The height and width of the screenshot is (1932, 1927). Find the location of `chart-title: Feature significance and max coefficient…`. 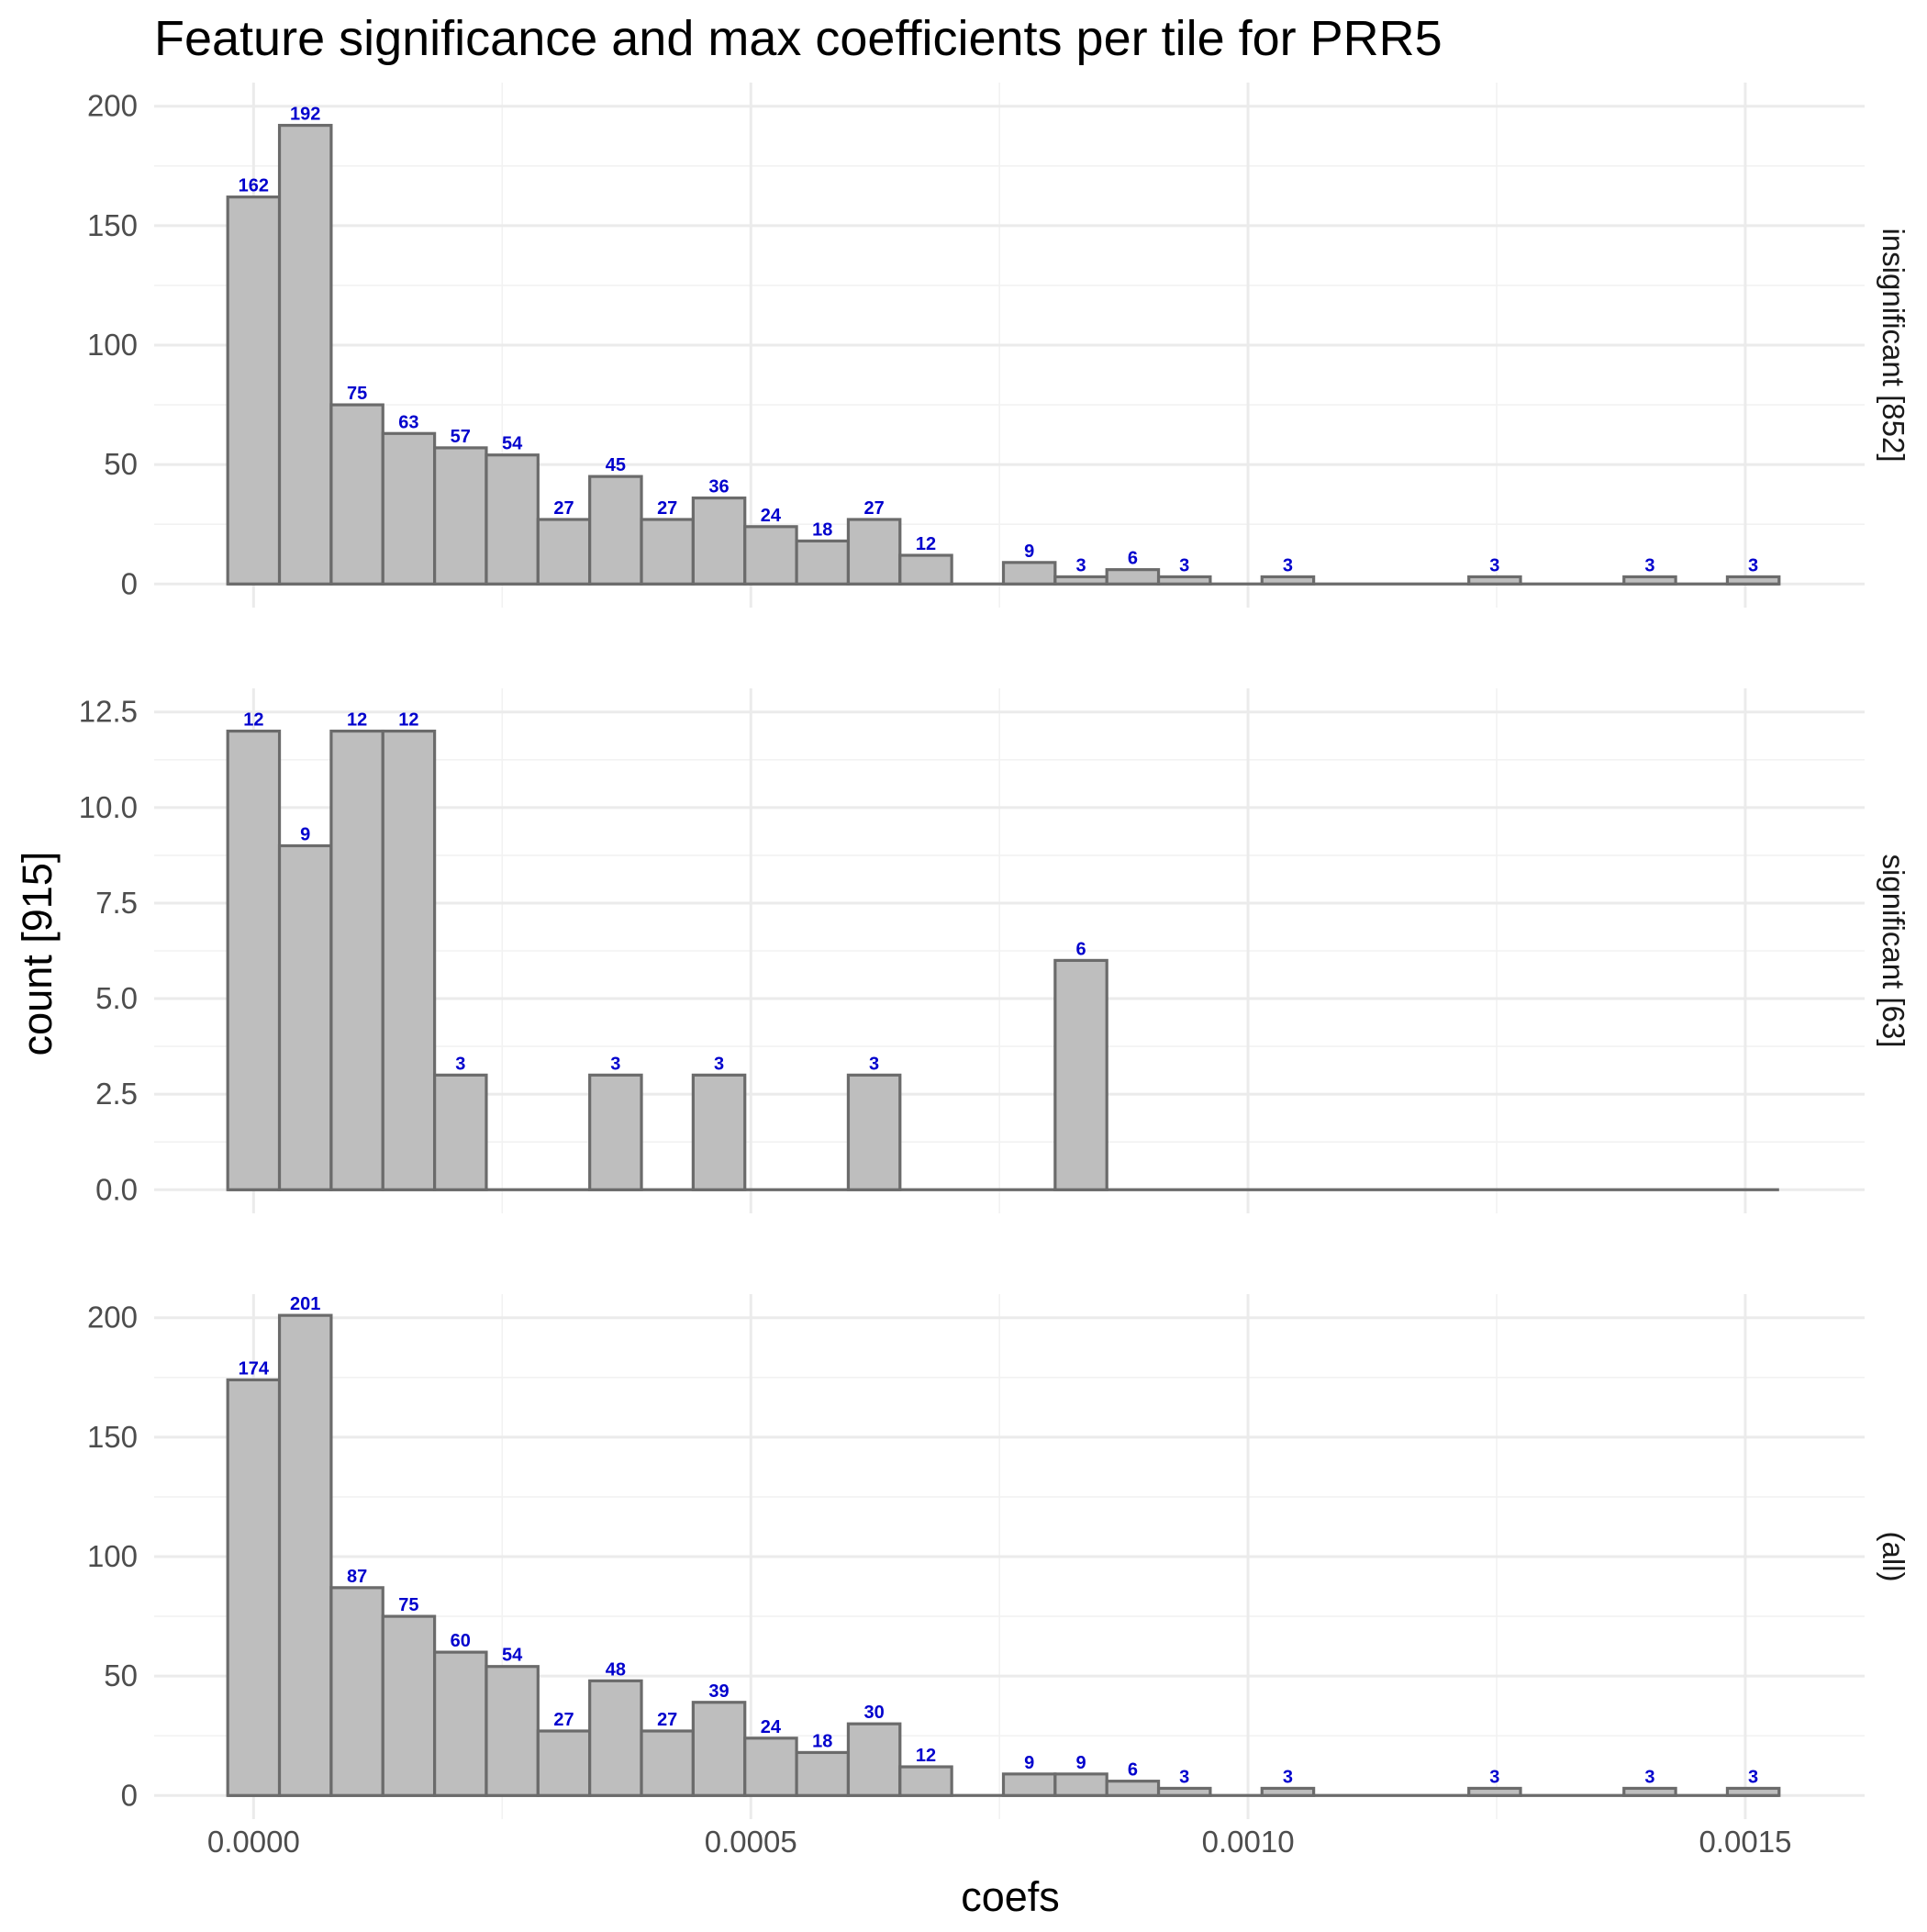

chart-title: Feature significance and max coefficient… is located at coordinates (798, 38).